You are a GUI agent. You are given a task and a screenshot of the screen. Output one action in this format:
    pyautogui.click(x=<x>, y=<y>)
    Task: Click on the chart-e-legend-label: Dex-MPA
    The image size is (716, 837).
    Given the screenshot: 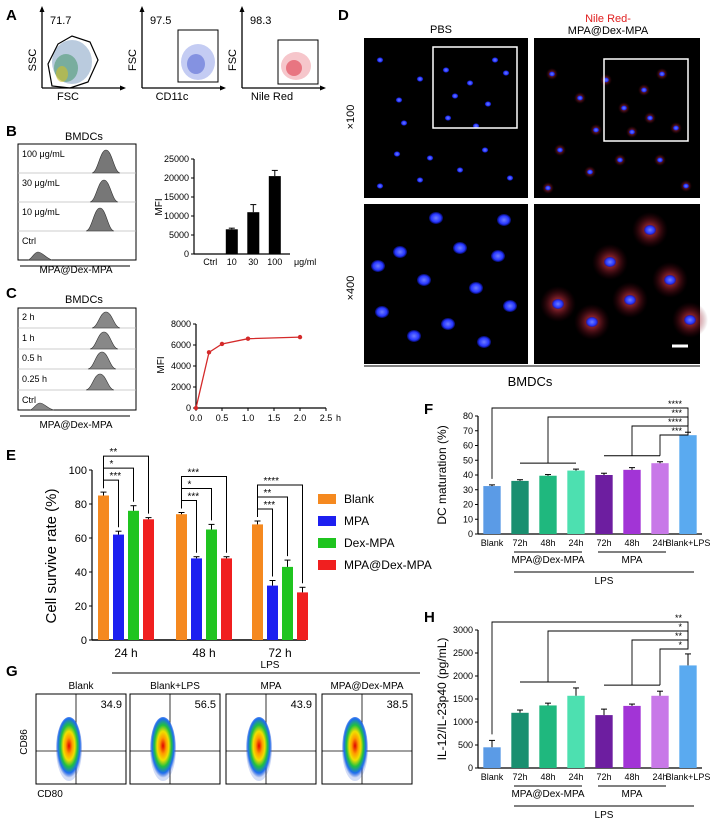 What is the action you would take?
    pyautogui.click(x=369, y=543)
    